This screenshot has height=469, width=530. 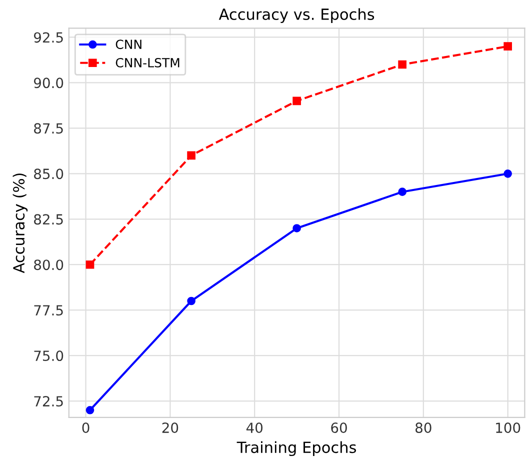 I want to click on y-tick-label: 87.5, so click(x=48, y=128).